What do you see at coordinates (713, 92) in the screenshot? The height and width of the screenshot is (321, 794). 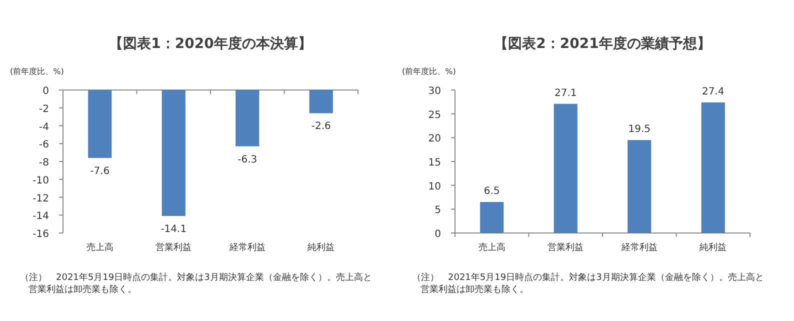 I see `data-label: 27.4` at bounding box center [713, 92].